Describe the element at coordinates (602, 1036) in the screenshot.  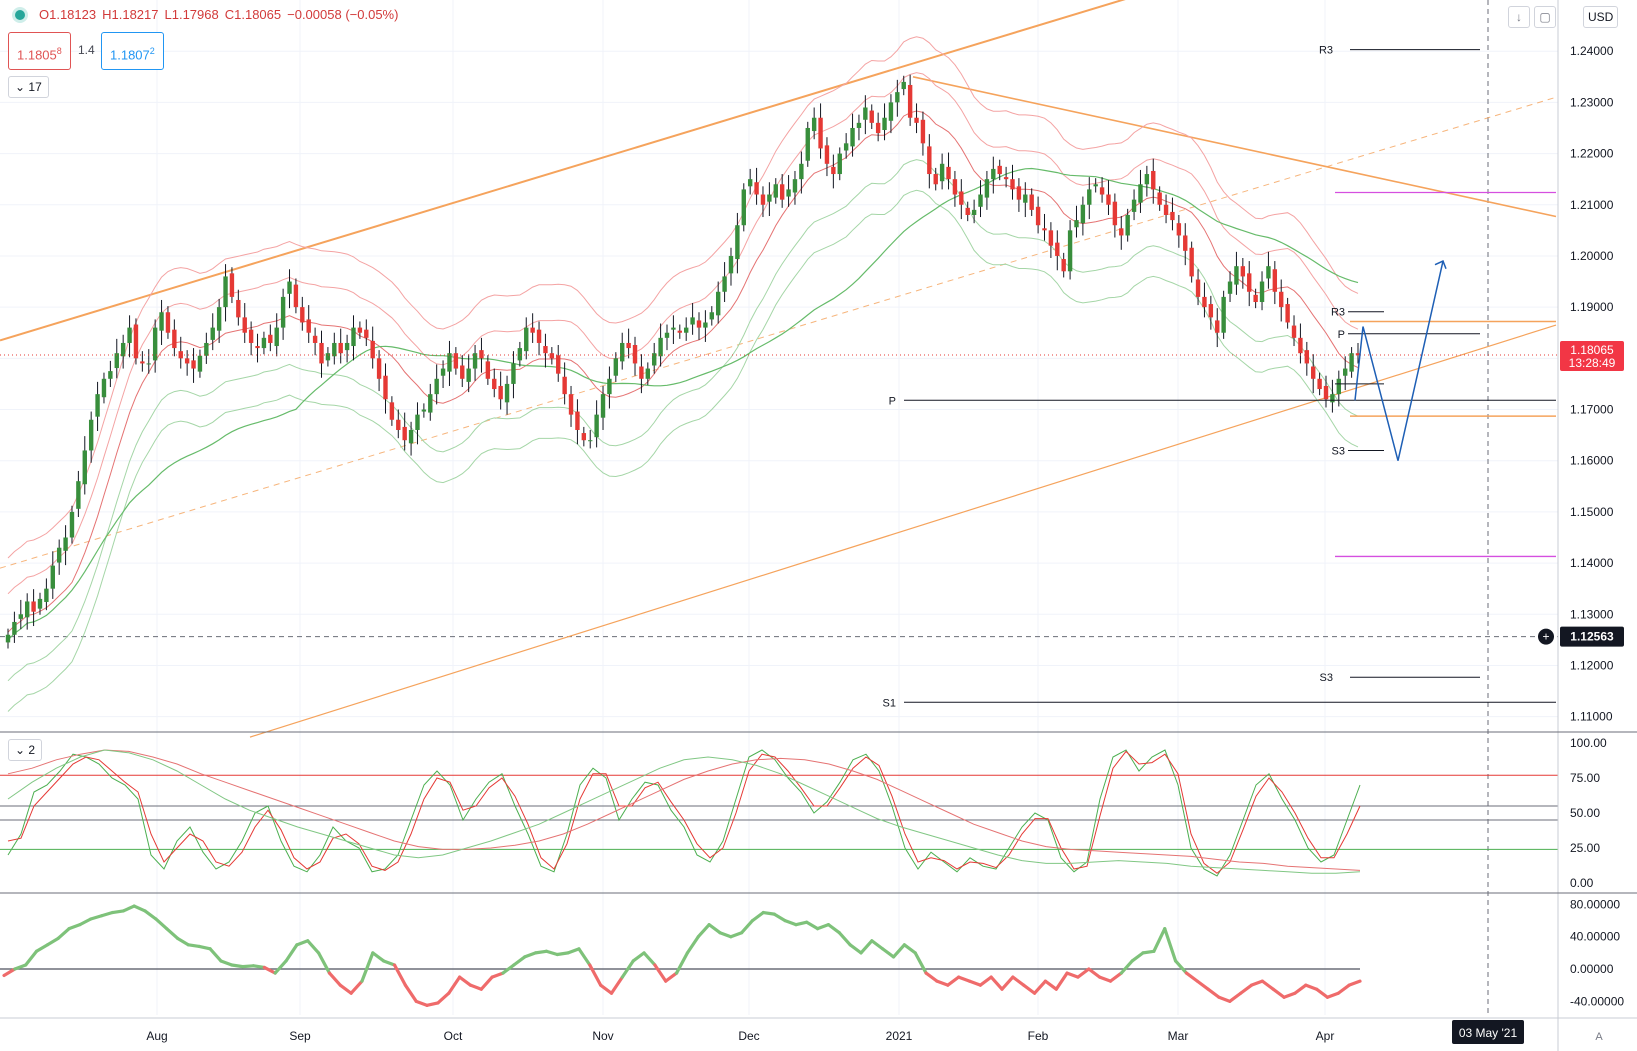
I see `time-tick-label: Nov` at that location.